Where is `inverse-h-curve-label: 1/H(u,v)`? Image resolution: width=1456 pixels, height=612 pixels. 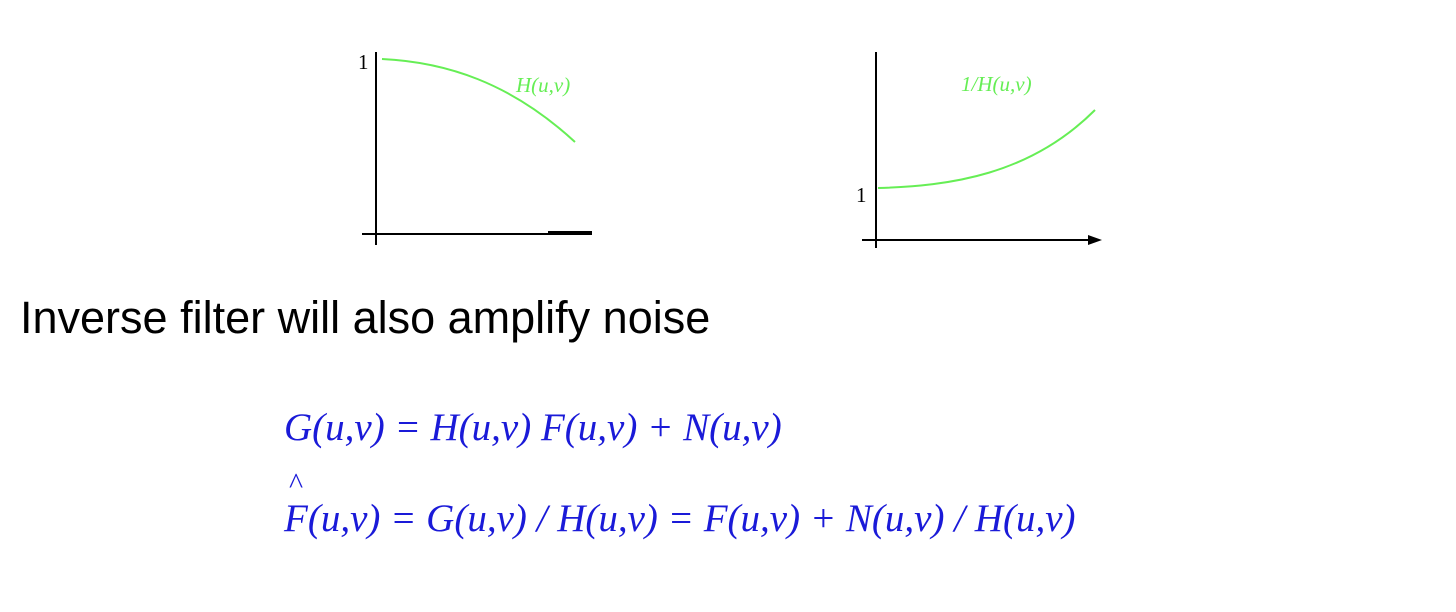 inverse-h-curve-label: 1/H(u,v) is located at coordinates (996, 84).